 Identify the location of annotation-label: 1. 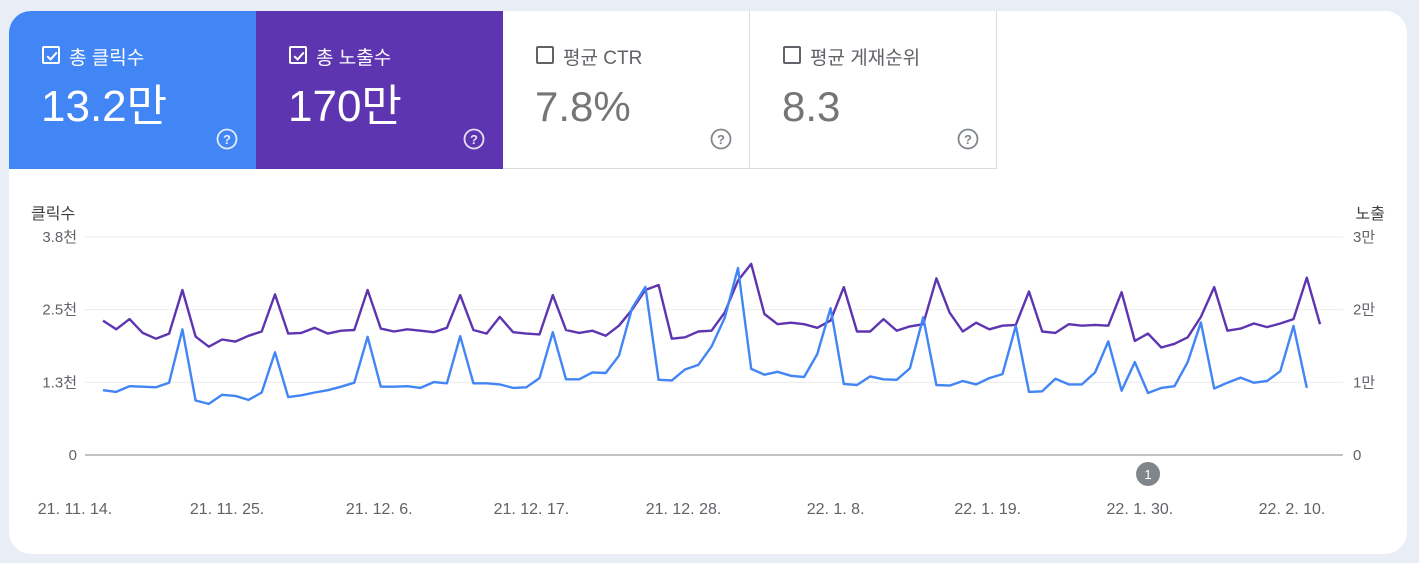
(1147, 474).